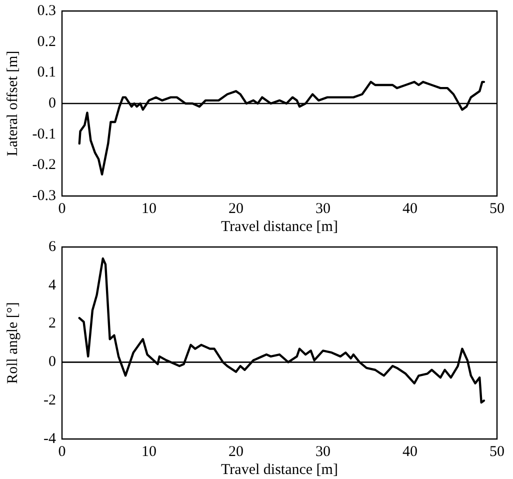  I want to click on y-tick-label: 6, so click(52, 246).